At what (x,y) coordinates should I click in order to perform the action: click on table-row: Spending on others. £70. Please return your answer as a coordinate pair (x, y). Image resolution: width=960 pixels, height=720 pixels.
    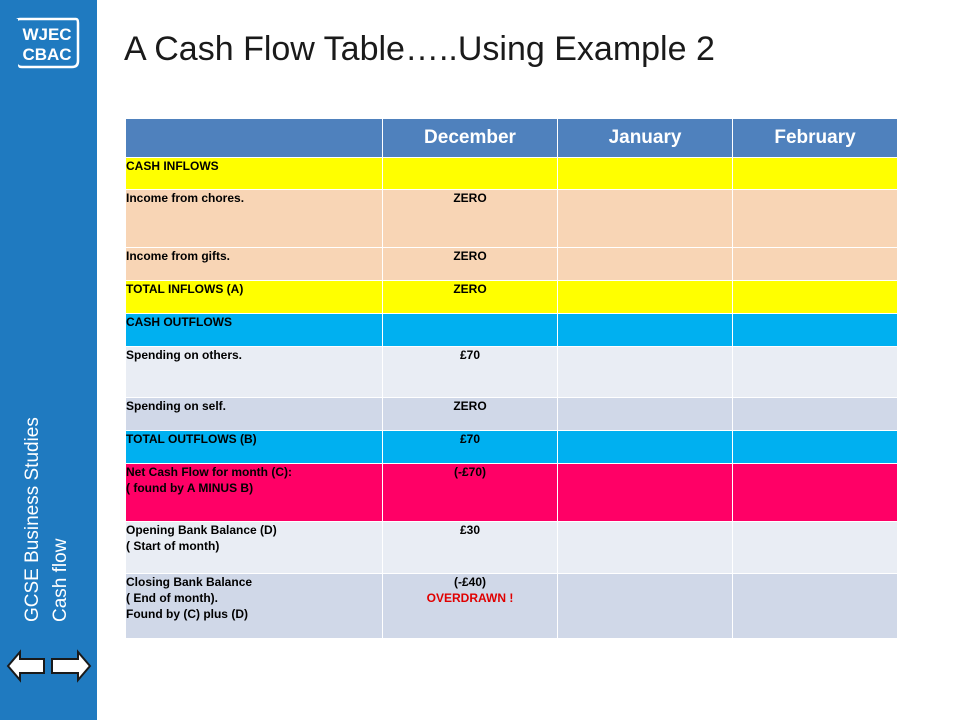
    Looking at the image, I should click on (511, 372).